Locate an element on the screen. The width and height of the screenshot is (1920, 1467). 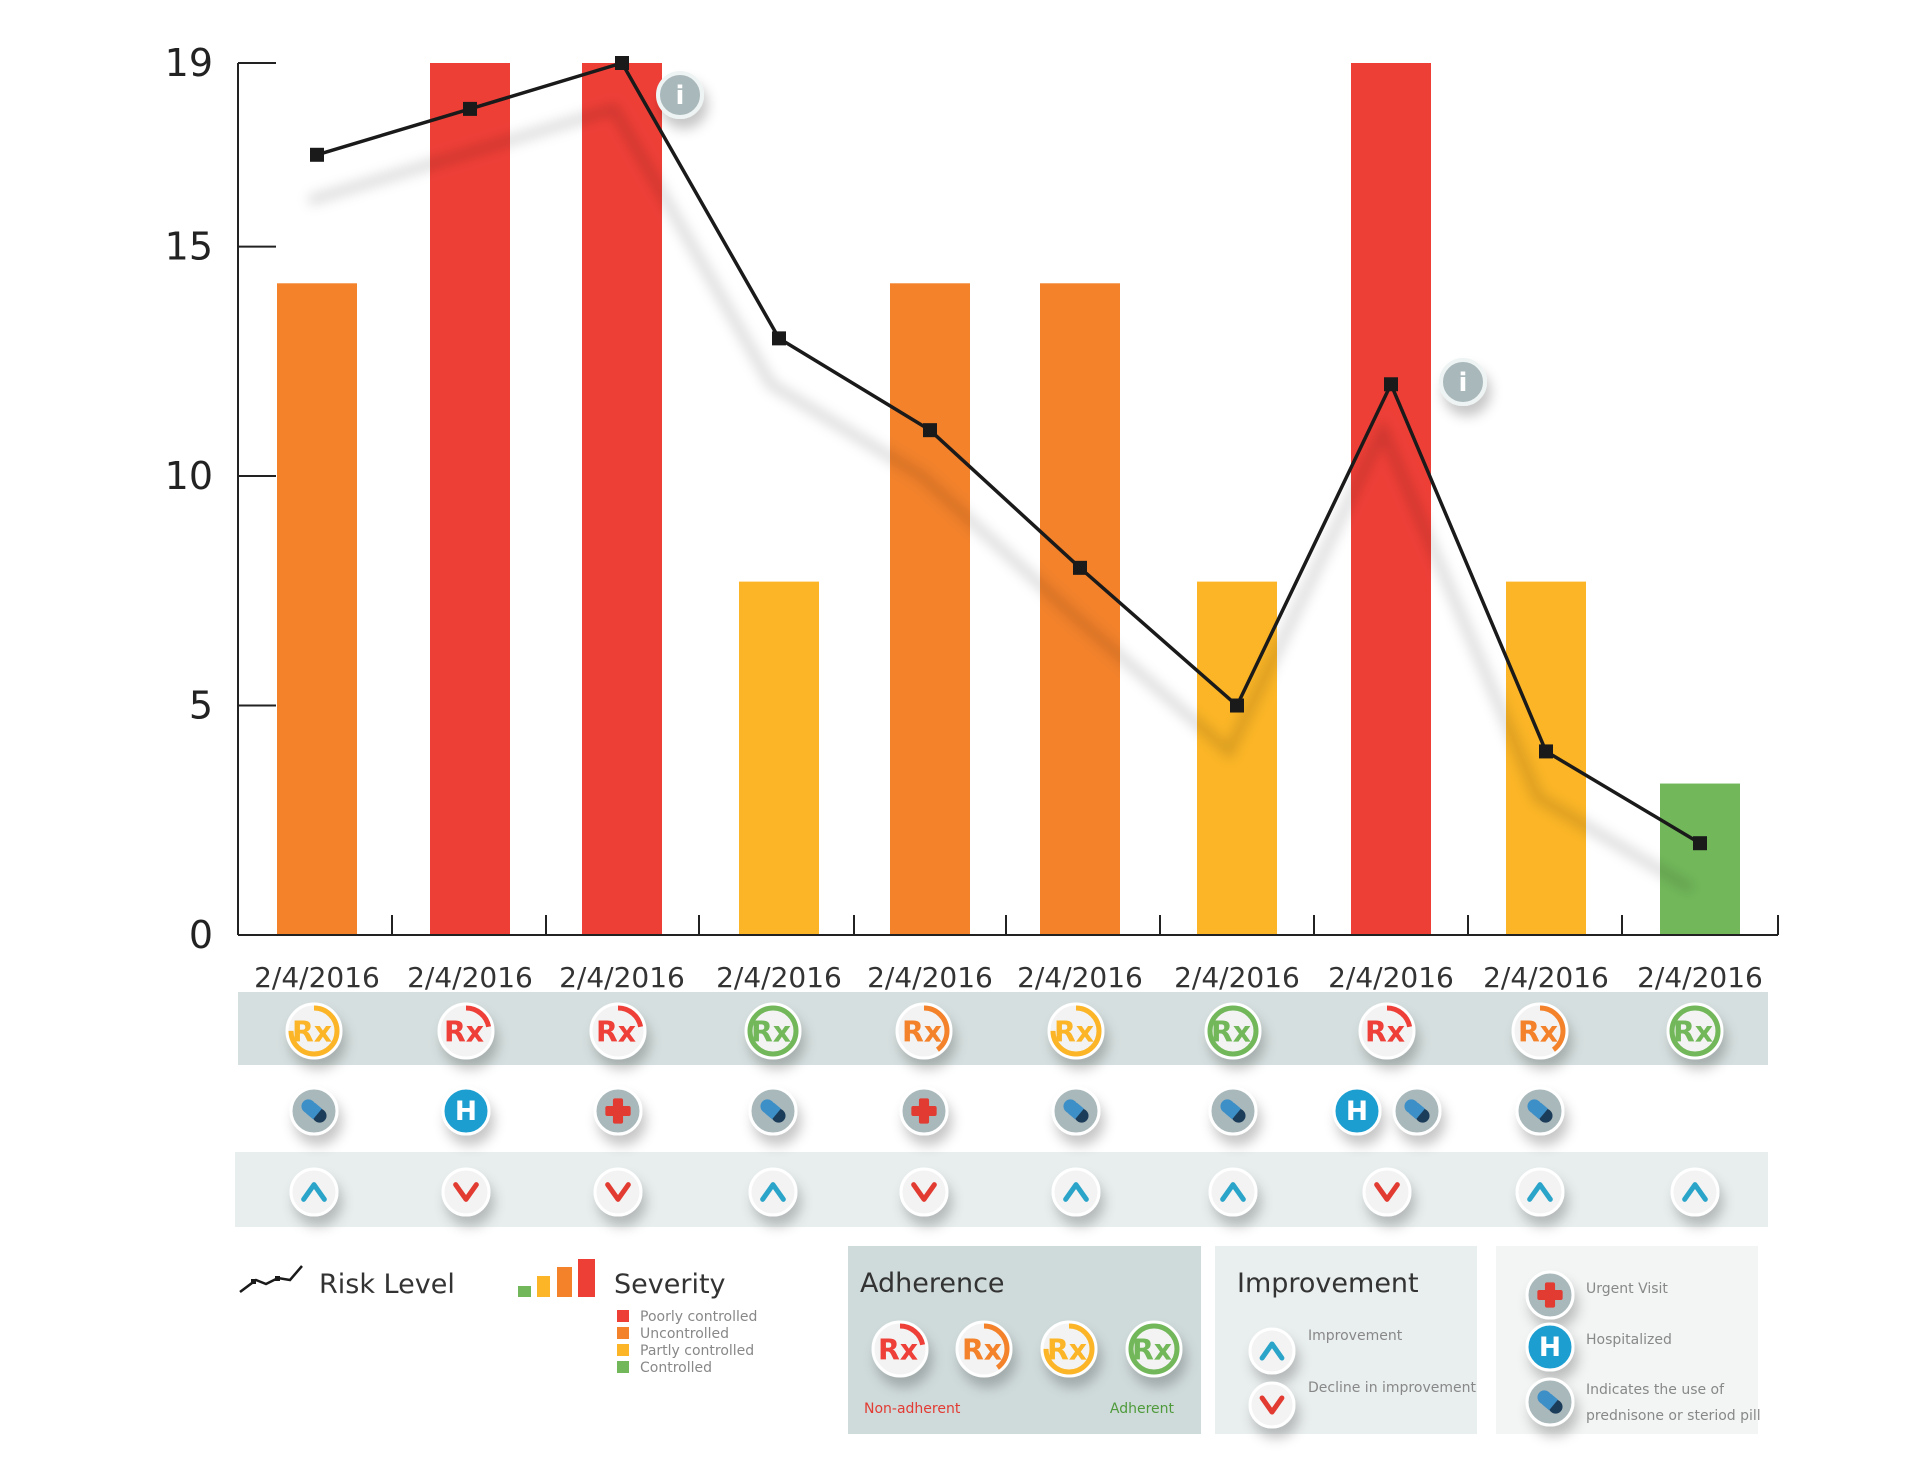
status-rows: Rx Rx Rx Rx Rx Rx Rx Rx Rx Rx H H is located at coordinates (1004, 1109).